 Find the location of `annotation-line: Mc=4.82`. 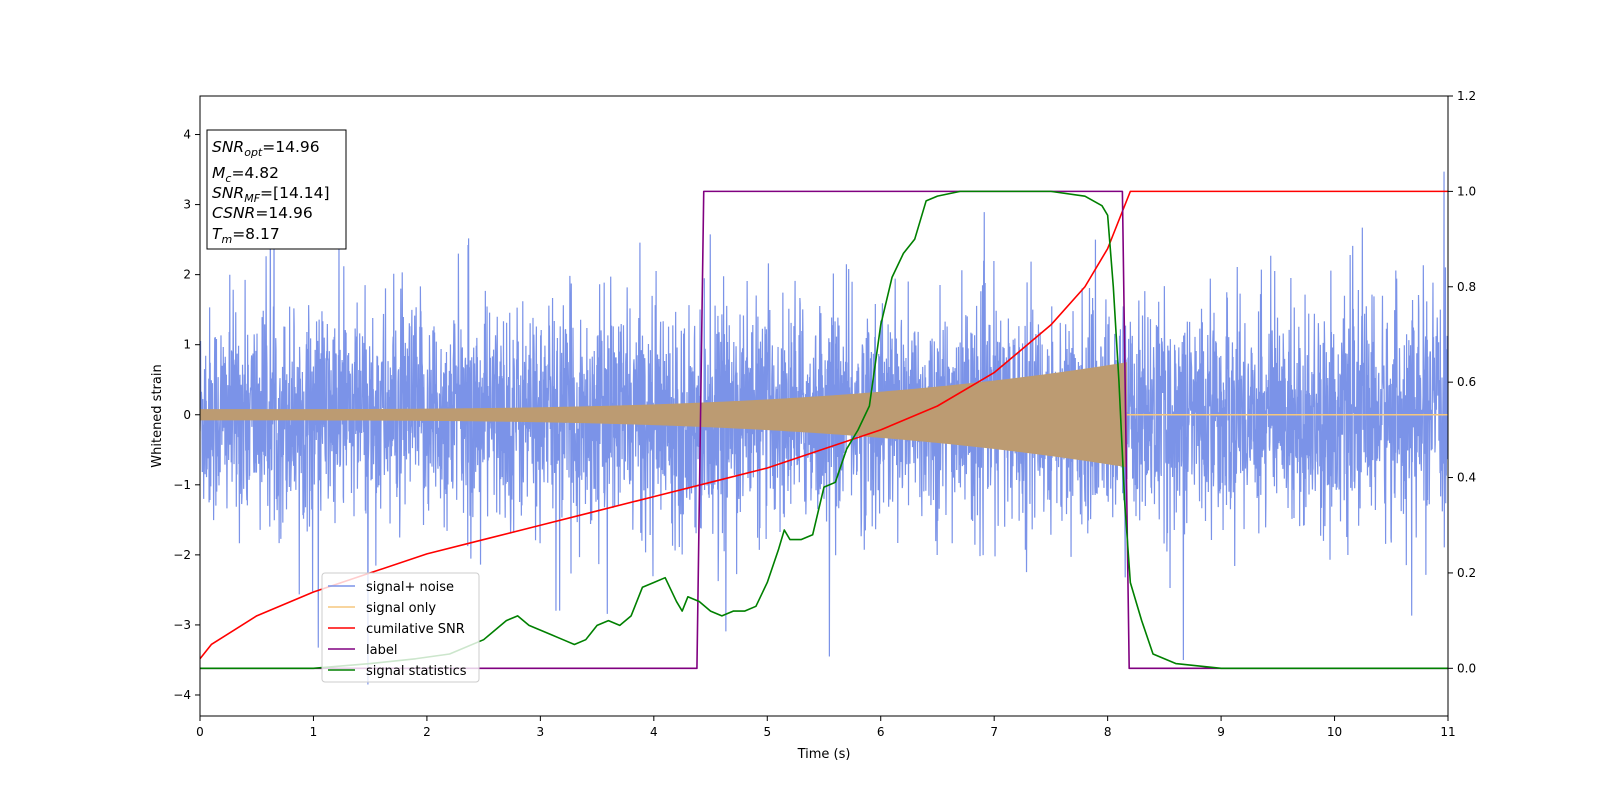

annotation-line: Mc=4.82 is located at coordinates (245, 174).